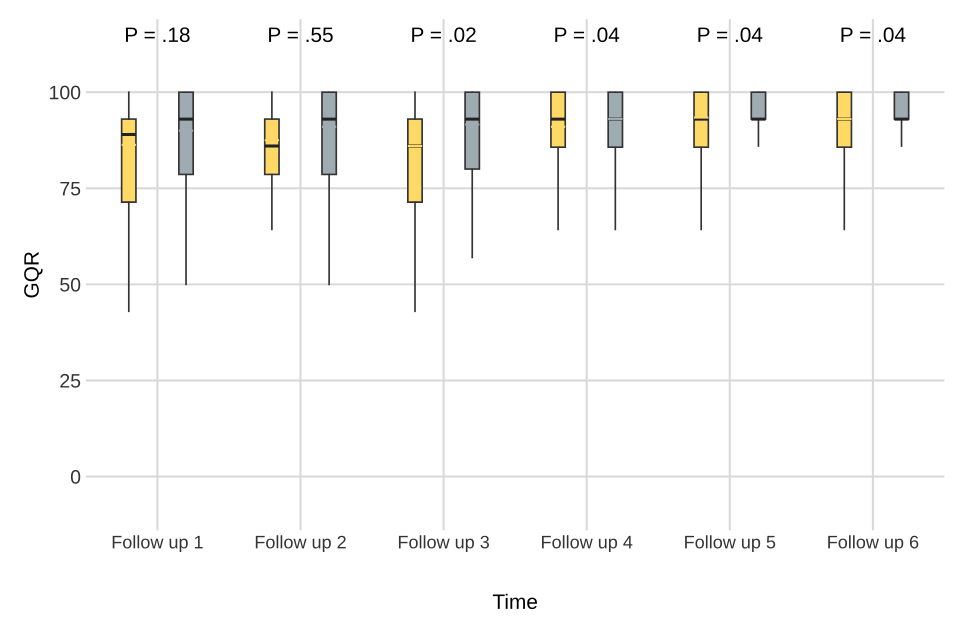  What do you see at coordinates (33, 275) in the screenshot?
I see `y-axis-title: GQR` at bounding box center [33, 275].